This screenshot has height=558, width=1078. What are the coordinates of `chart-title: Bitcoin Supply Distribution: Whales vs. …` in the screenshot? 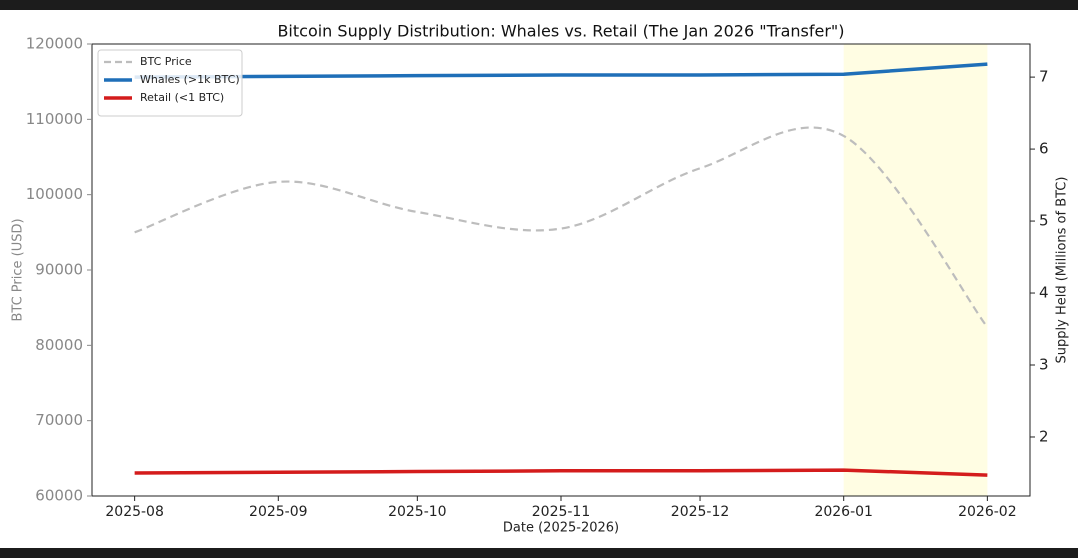 It's located at (560, 31).